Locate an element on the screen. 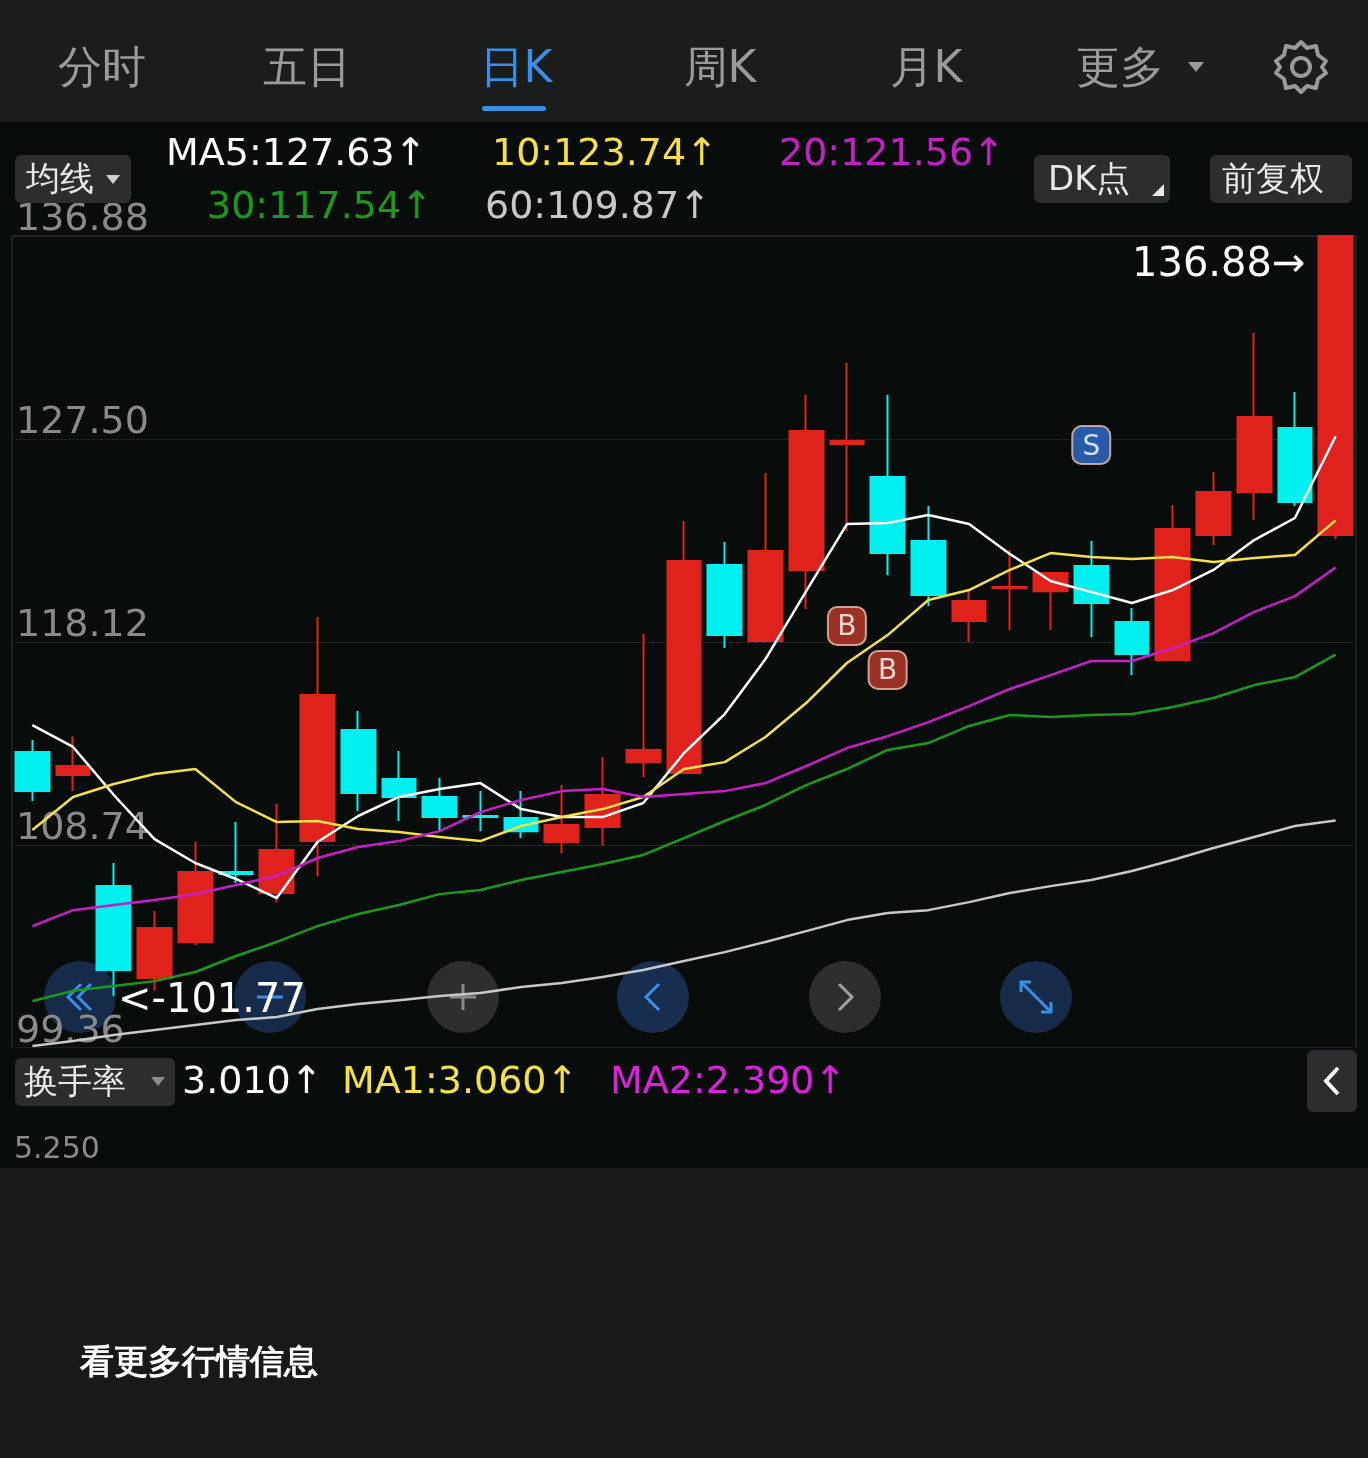  text: 看更多行情信息 is located at coordinates (199, 1361).